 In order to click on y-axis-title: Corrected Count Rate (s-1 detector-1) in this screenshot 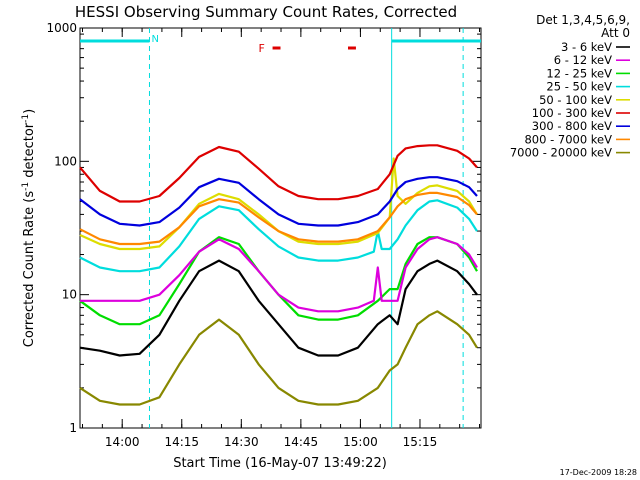, I will do `click(29, 228)`.